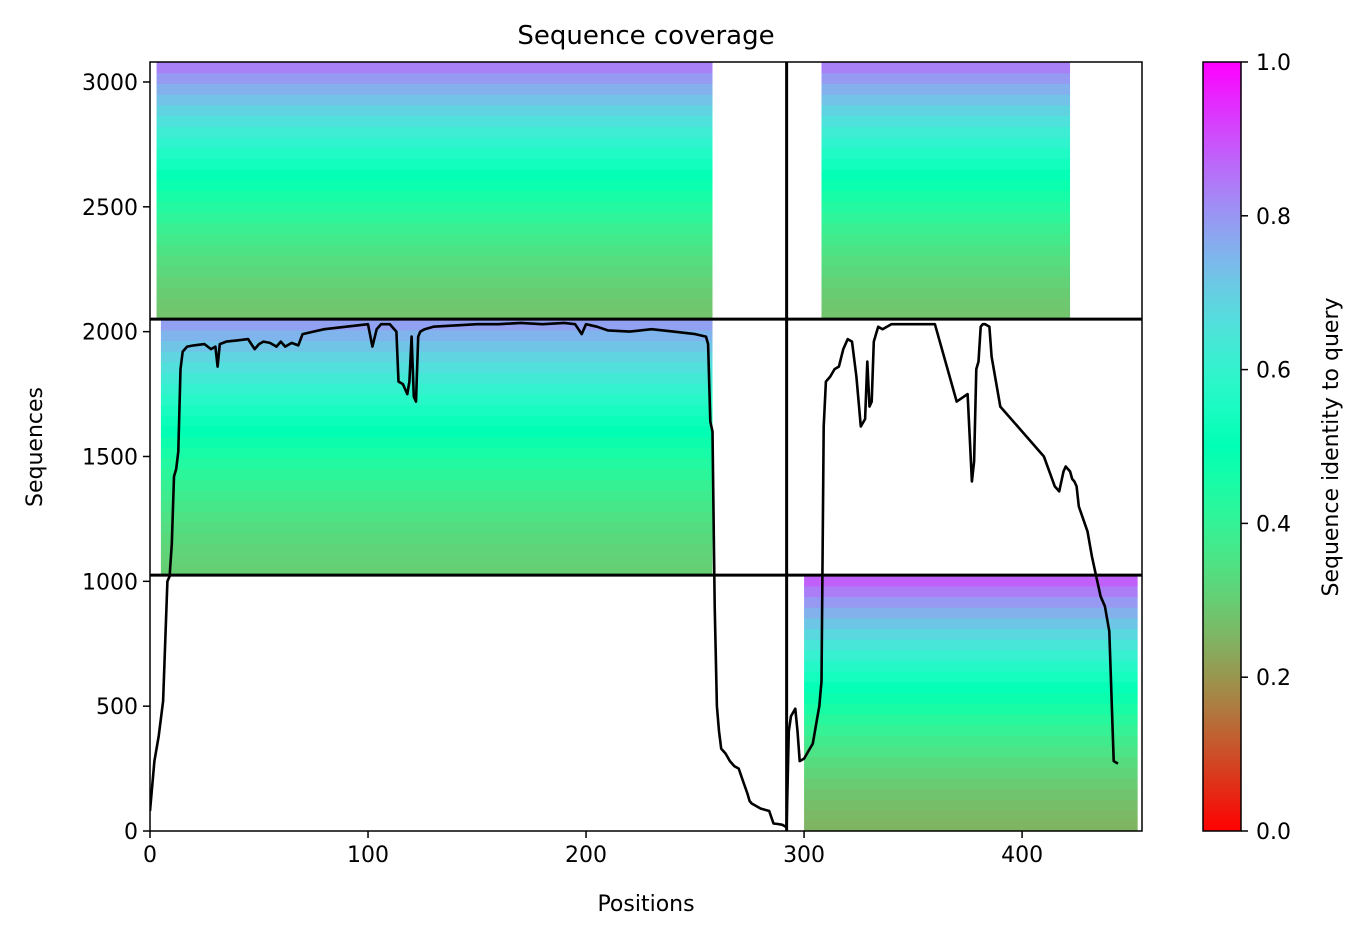 Image resolution: width=1364 pixels, height=943 pixels. I want to click on colorbar-gradient, so click(1222, 446).